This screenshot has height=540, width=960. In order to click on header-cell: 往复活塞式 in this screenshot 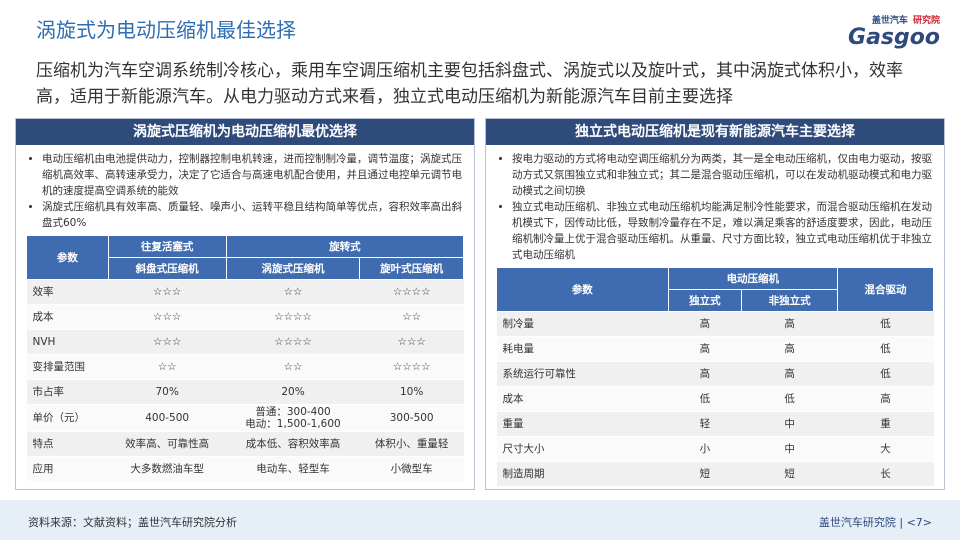, I will do `click(167, 246)`.